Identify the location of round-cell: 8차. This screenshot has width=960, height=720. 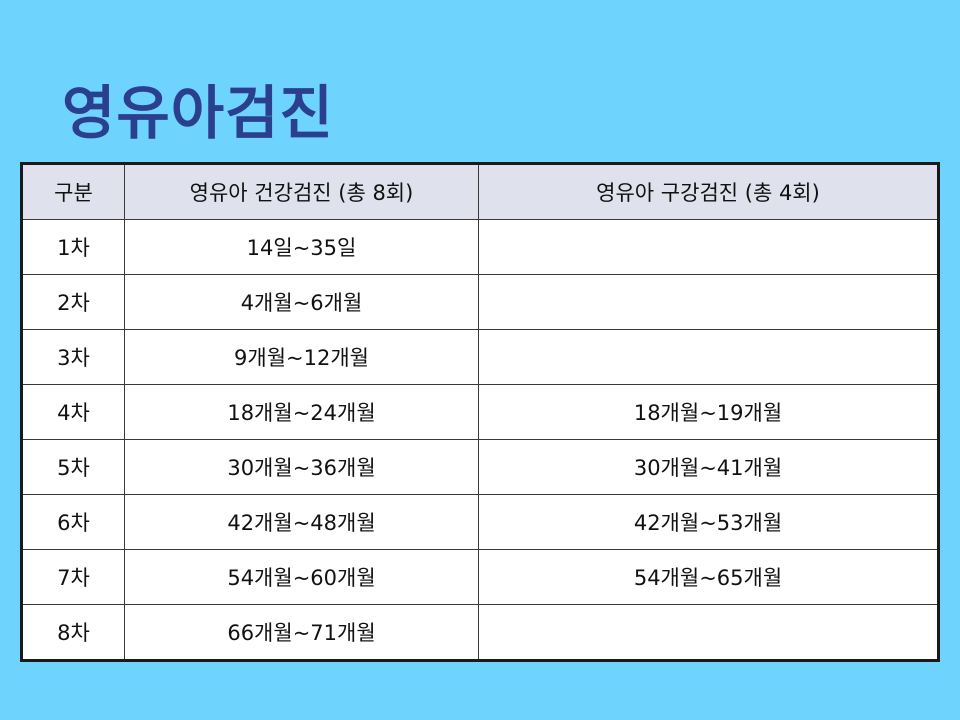
(73, 632).